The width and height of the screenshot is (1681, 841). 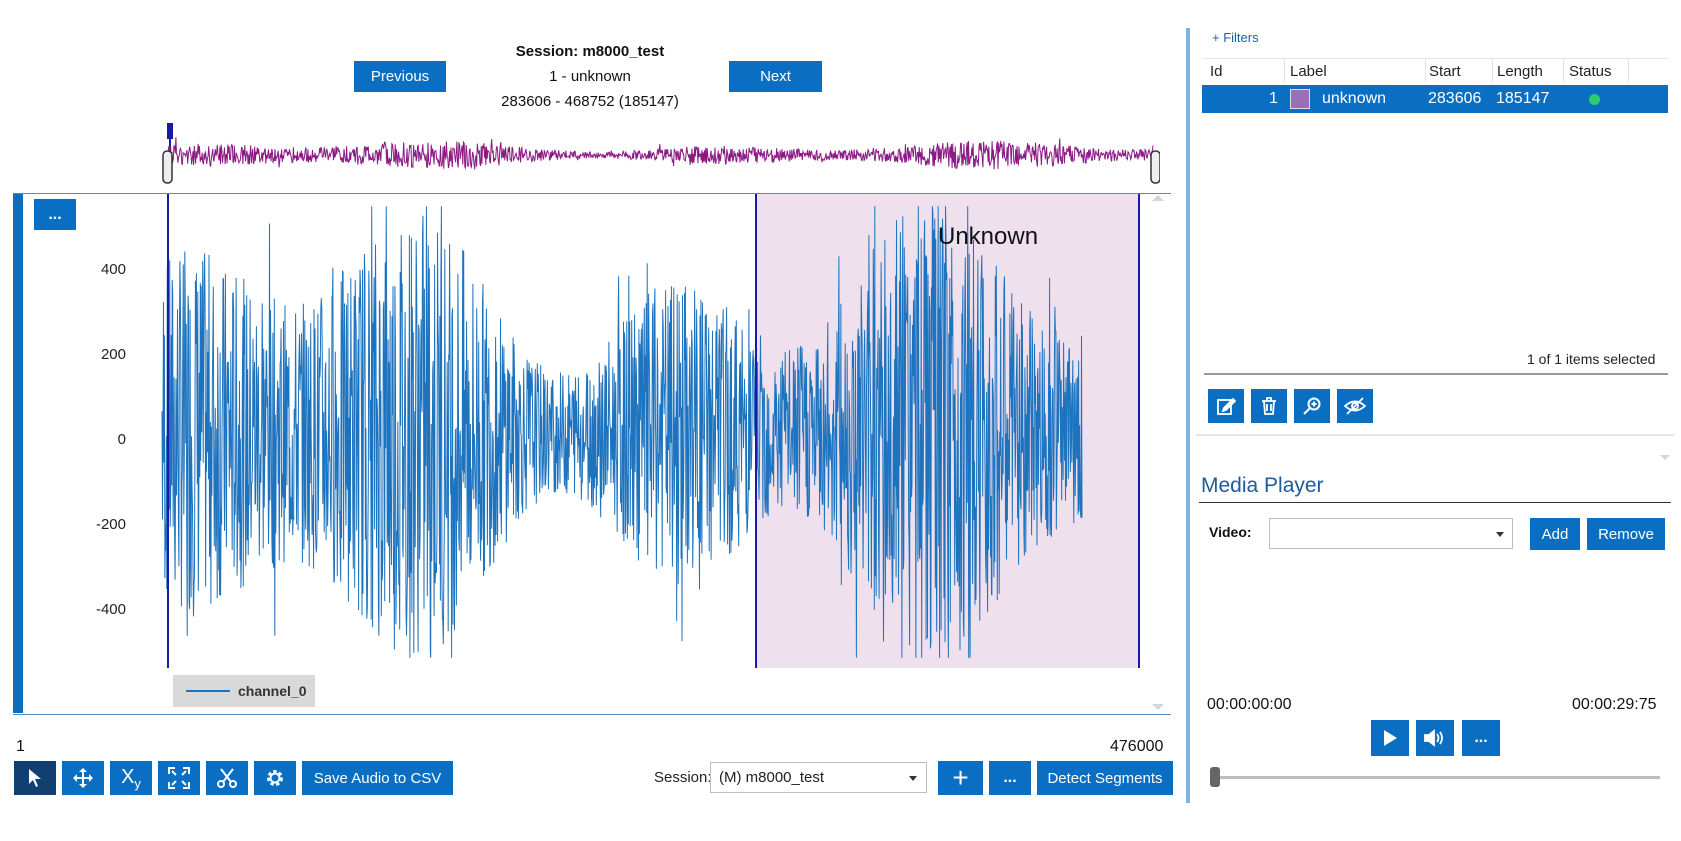 I want to click on overview-signal, so click(x=660, y=153).